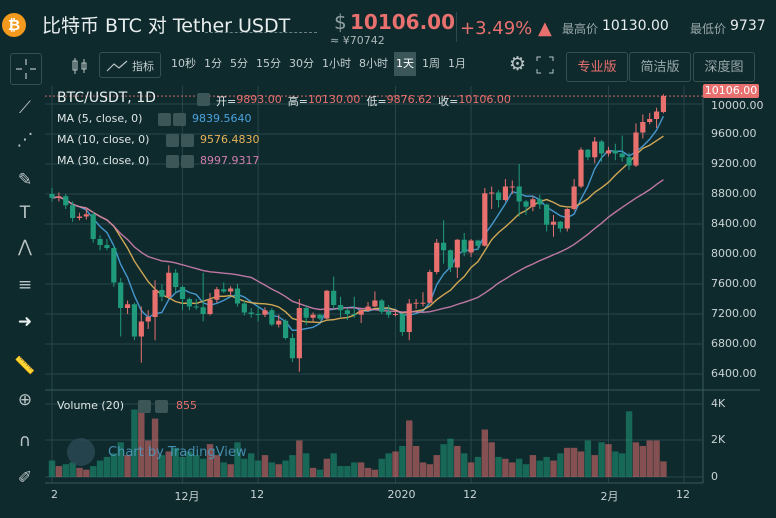 This screenshot has height=518, width=776. I want to click on volume-value: 855, so click(186, 405).